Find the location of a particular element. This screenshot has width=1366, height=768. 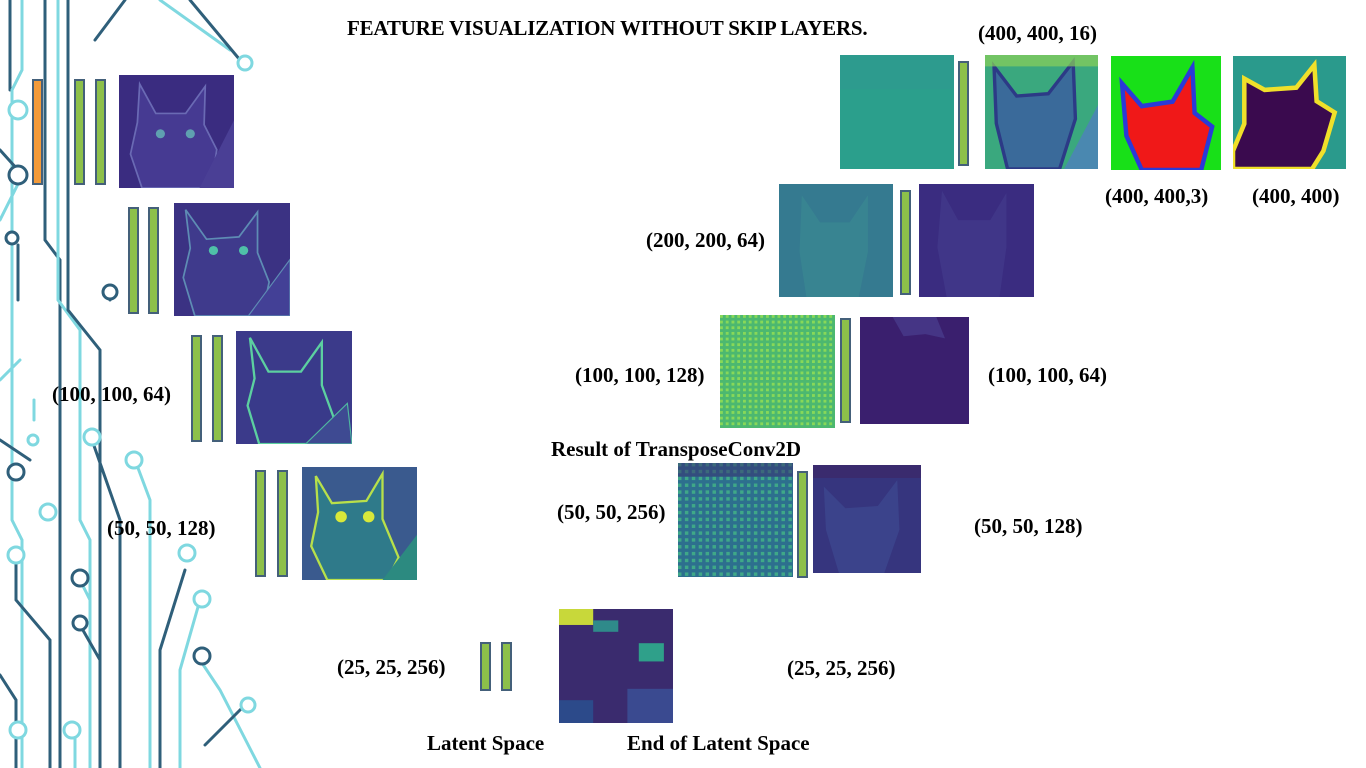

feature-map-latent is located at coordinates (616, 666).